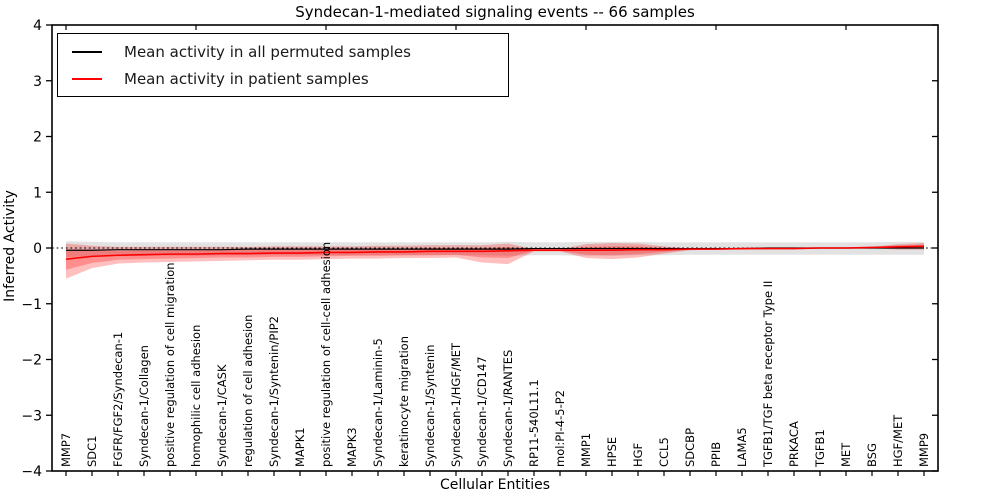  What do you see at coordinates (66, 450) in the screenshot?
I see `x-category-label: MMP7` at bounding box center [66, 450].